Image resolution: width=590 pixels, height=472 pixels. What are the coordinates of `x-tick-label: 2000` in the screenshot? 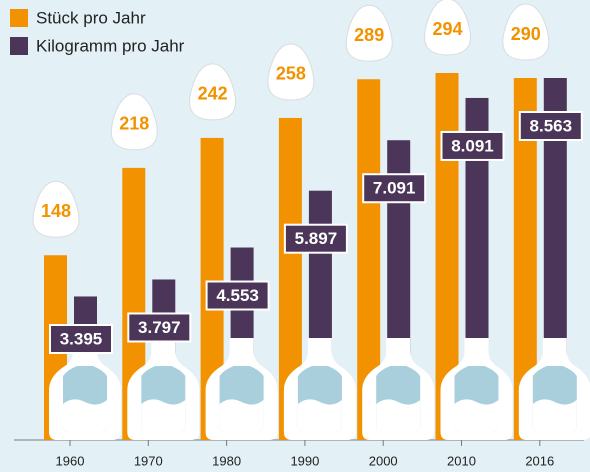 It's located at (383, 460).